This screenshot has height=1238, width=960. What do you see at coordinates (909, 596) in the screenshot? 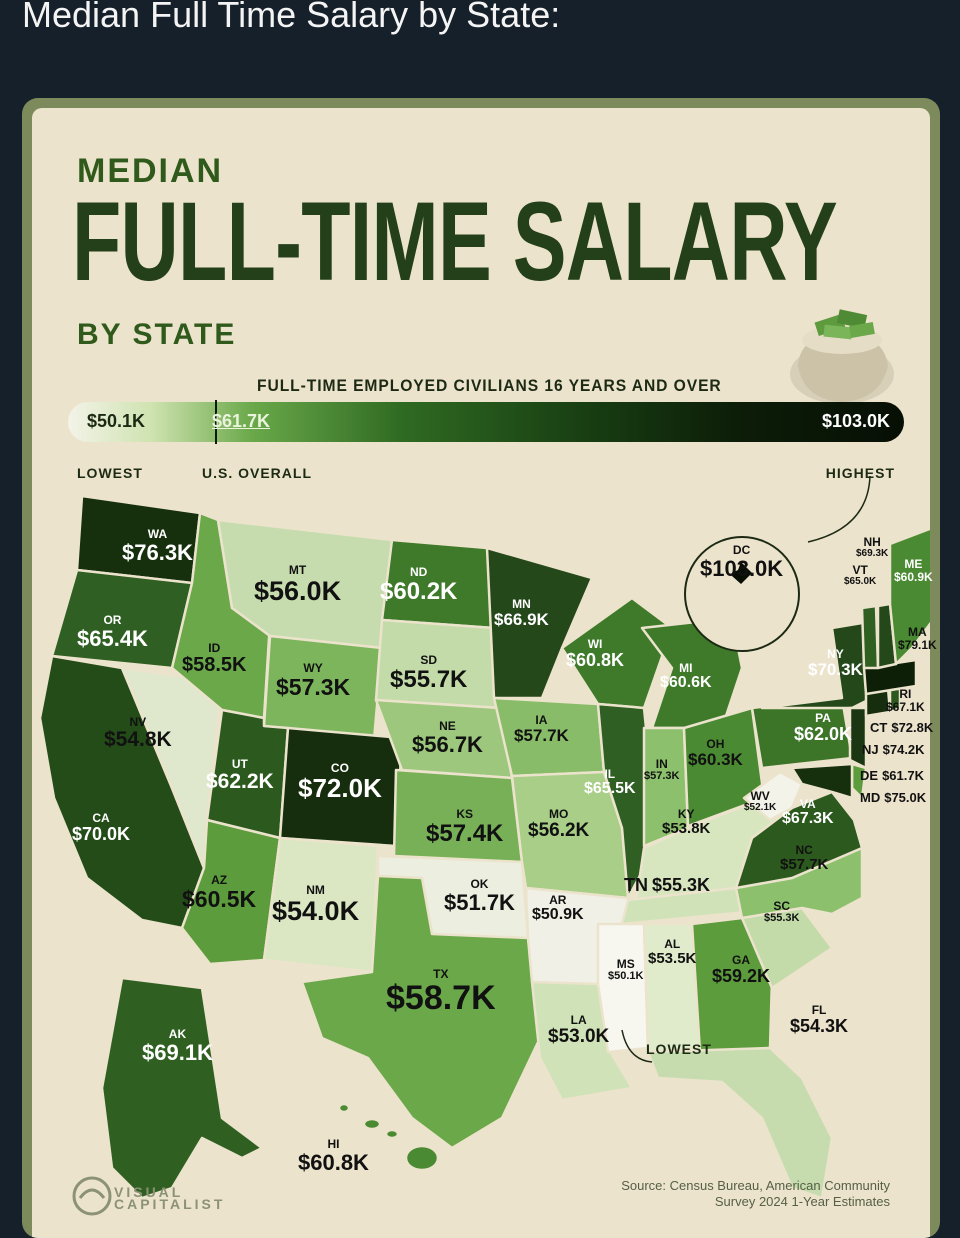
I see `state-shape-ME` at bounding box center [909, 596].